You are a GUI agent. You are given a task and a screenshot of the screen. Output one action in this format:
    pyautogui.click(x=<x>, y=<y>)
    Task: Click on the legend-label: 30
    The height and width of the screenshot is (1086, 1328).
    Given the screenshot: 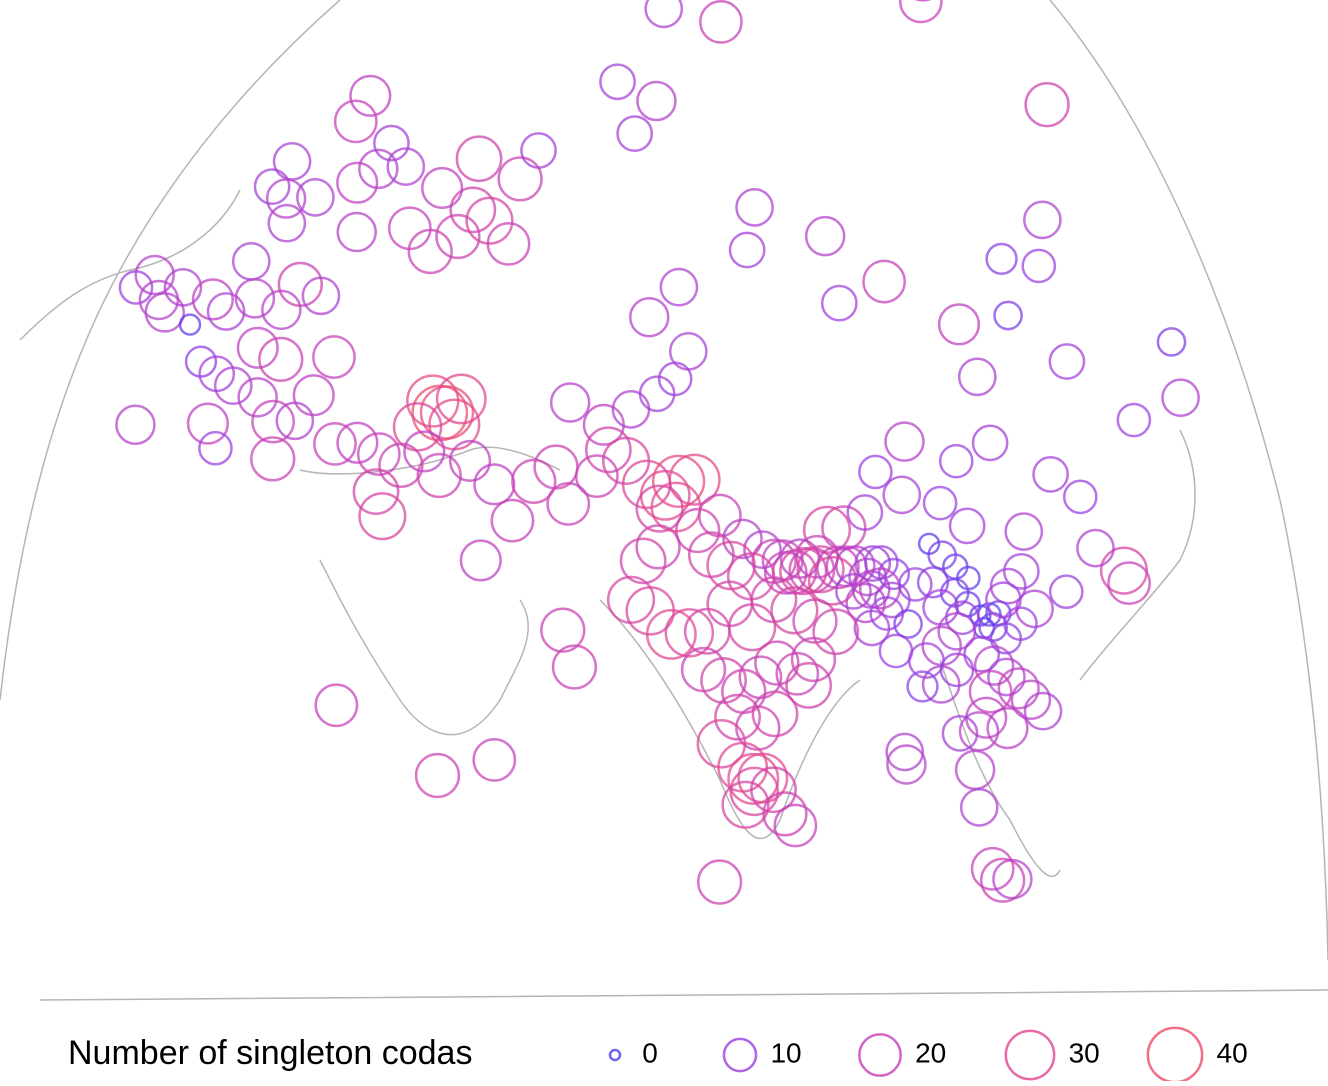 What is the action you would take?
    pyautogui.click(x=1084, y=1052)
    